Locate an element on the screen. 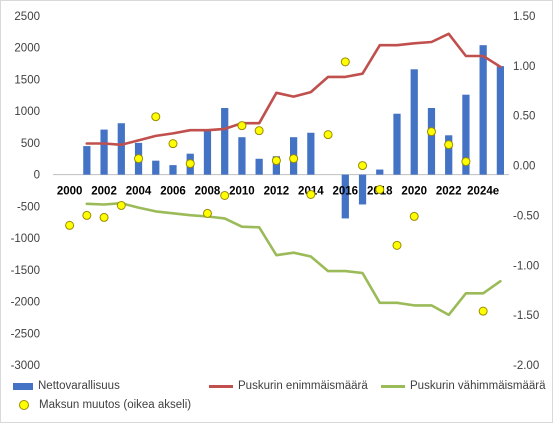 The width and height of the screenshot is (553, 424). left-axis-tick-label: 0 is located at coordinates (37, 176).